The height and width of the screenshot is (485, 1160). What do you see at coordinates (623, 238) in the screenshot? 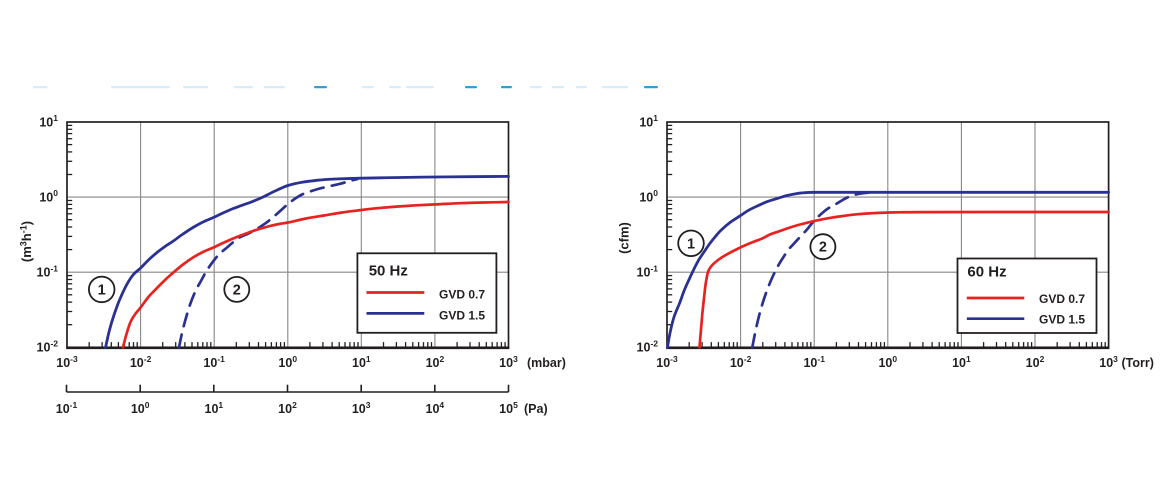
I see `svg-text: (cfm)` at bounding box center [623, 238].